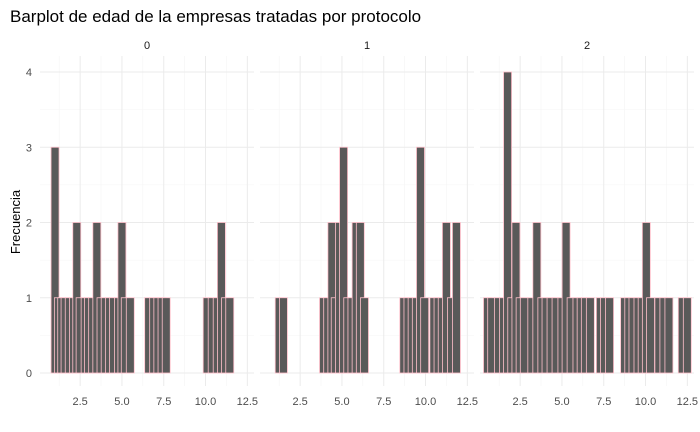 The height and width of the screenshot is (432, 700). I want to click on y-tick-label: 2, so click(29, 224).